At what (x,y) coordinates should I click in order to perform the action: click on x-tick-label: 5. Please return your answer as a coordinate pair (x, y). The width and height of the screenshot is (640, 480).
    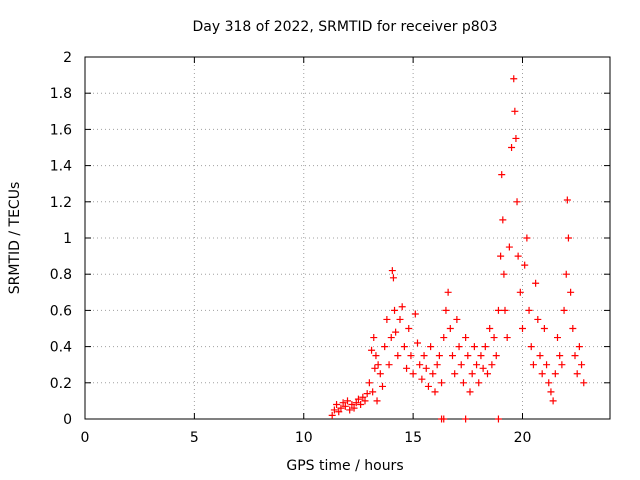
    Looking at the image, I should click on (194, 438).